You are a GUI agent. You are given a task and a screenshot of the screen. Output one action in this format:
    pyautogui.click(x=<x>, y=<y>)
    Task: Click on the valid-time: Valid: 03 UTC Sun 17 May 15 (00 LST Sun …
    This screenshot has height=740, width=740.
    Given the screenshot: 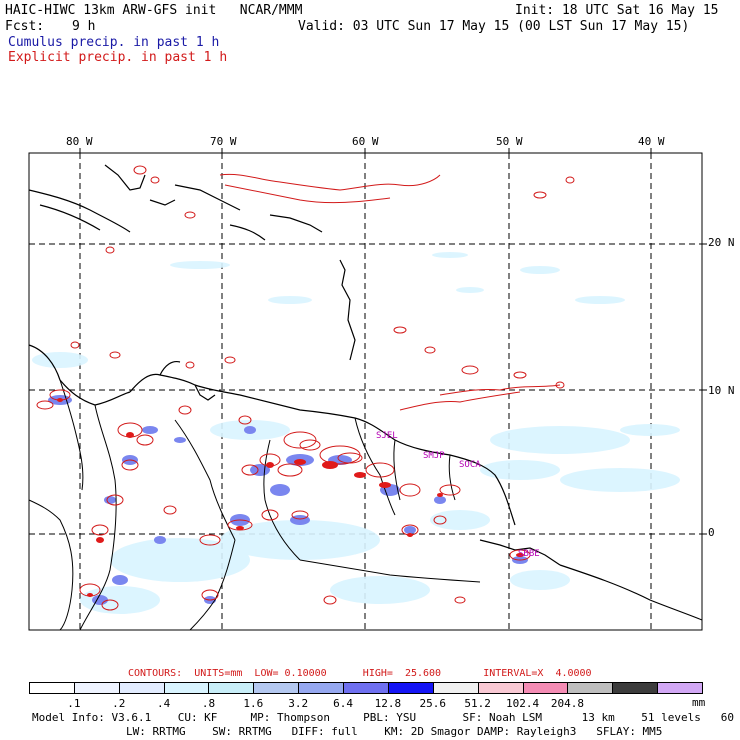 What is the action you would take?
    pyautogui.click(x=494, y=26)
    